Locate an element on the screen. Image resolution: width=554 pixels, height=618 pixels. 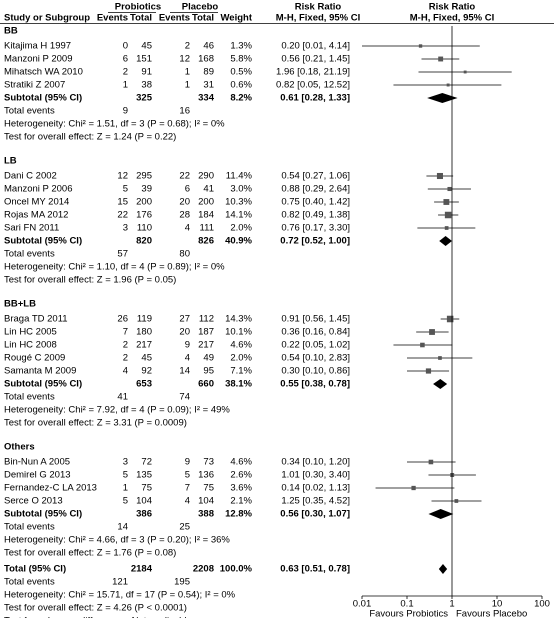
cell-n2: 89 is located at coordinates (208, 72).